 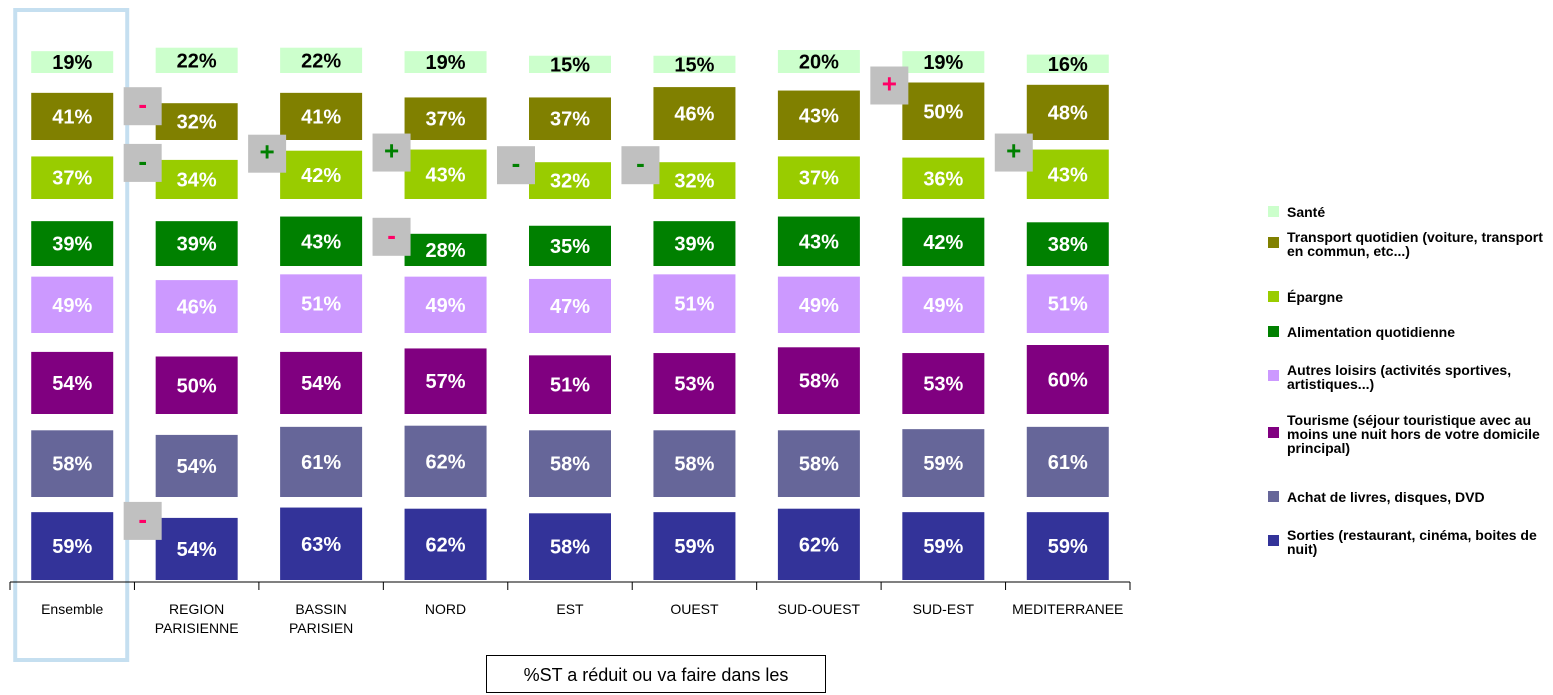 I want to click on data-label: 28%, so click(x=446, y=251).